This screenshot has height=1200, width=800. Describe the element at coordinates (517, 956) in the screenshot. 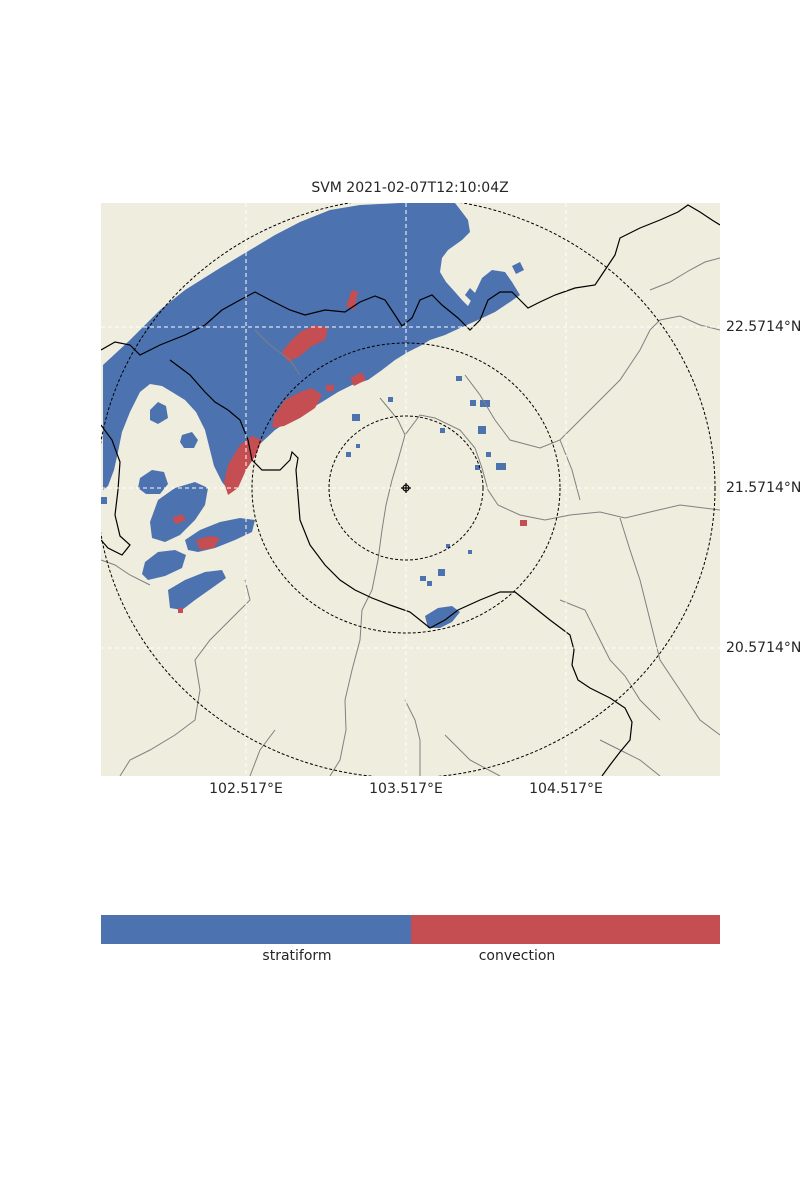

I see `colorbar-label-convection: convection` at that location.